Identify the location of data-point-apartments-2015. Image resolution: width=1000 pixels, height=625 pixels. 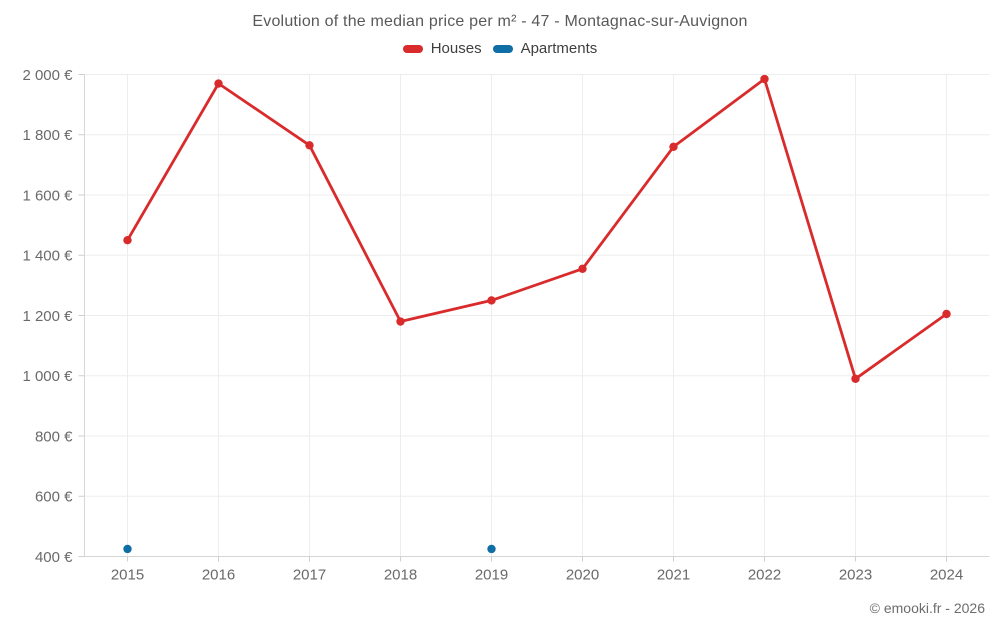
(127, 549).